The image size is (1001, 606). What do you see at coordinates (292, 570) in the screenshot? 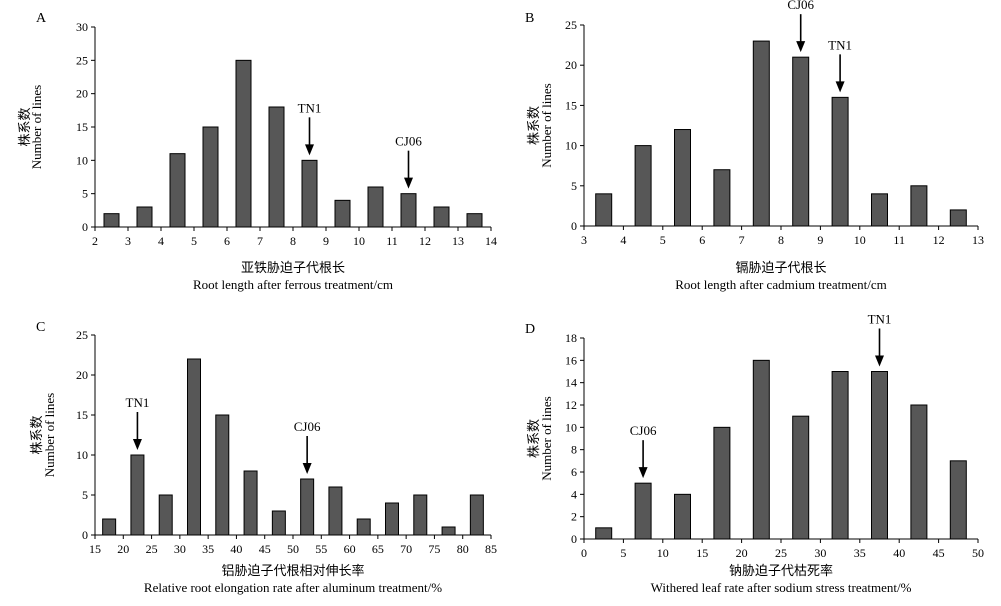
I see `x-axis-label-cn: 铝胁迫子代根相对伸长率` at bounding box center [292, 570].